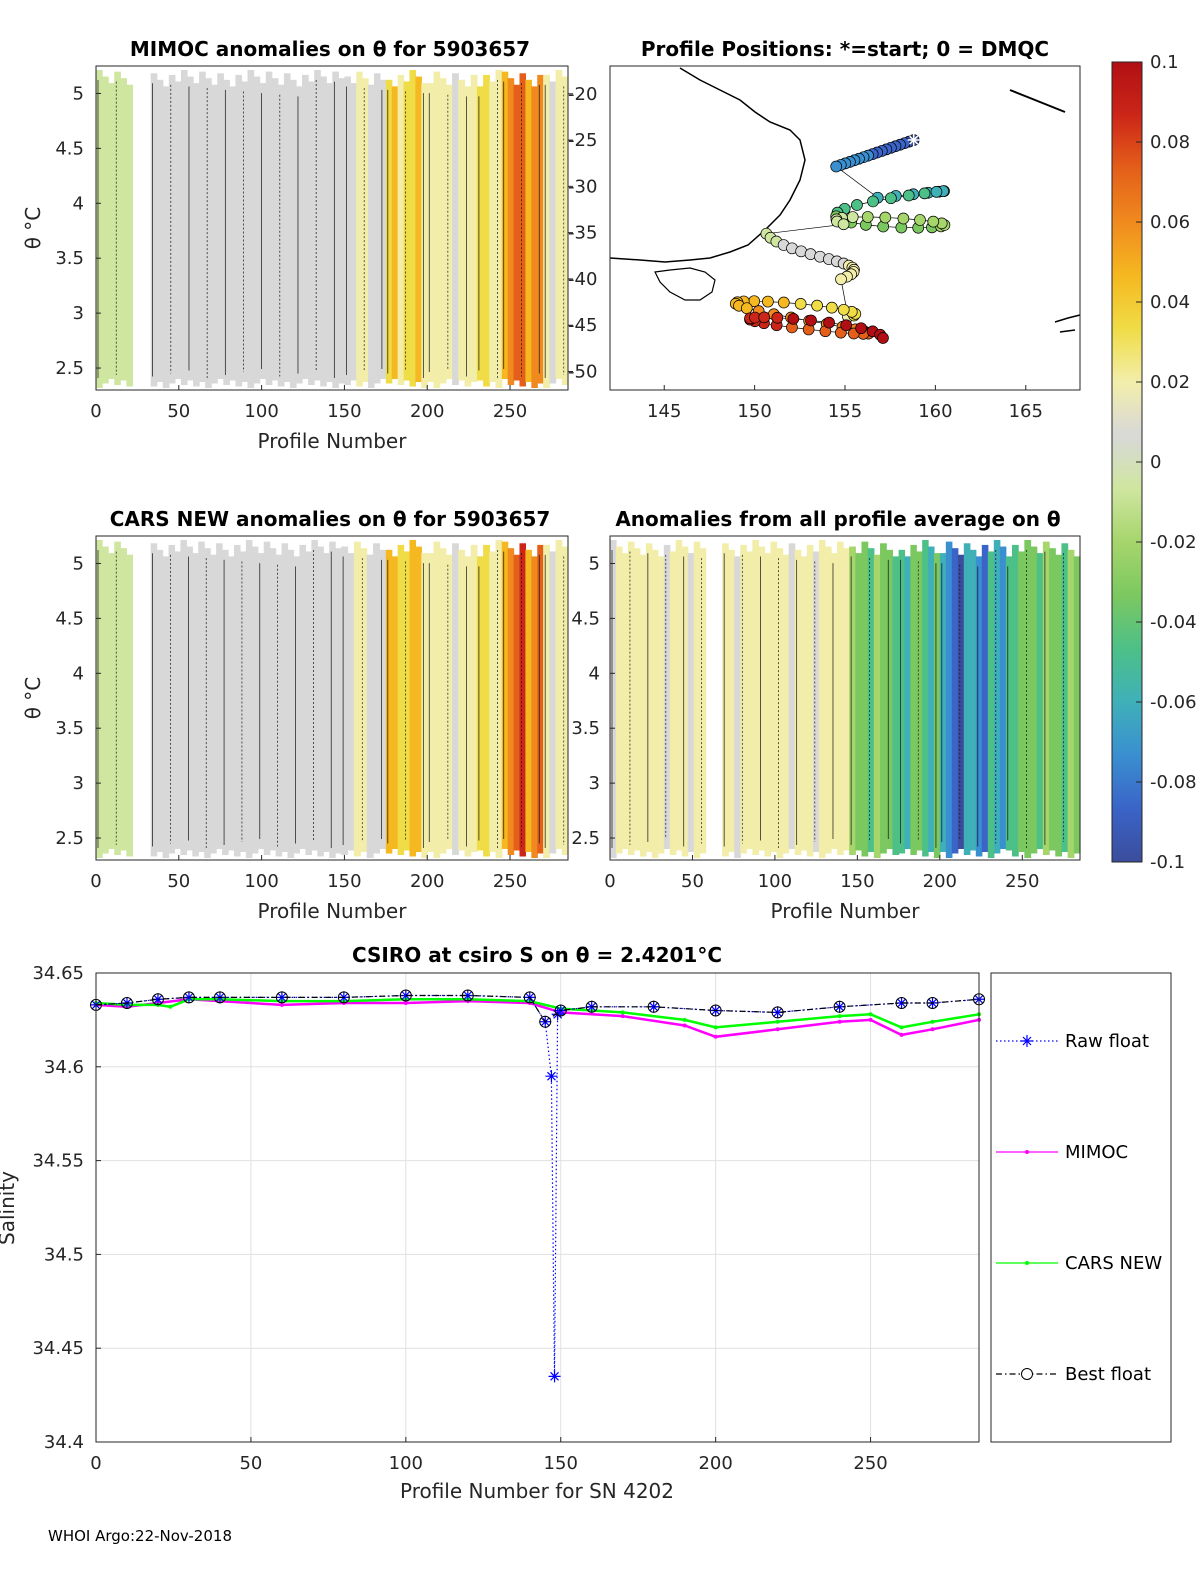  What do you see at coordinates (330, 519) in the screenshot?
I see `cars-title: CARS NEW anomalies on θ for 5903657` at bounding box center [330, 519].